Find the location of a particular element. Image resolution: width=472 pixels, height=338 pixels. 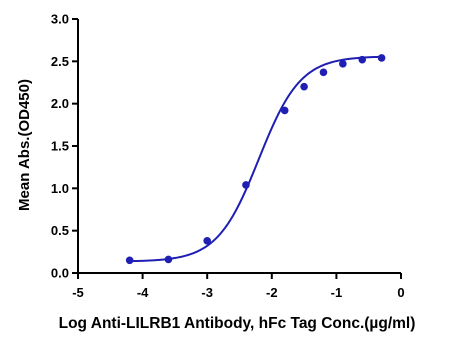

y-tick-label: 1.0 is located at coordinates (60, 188).